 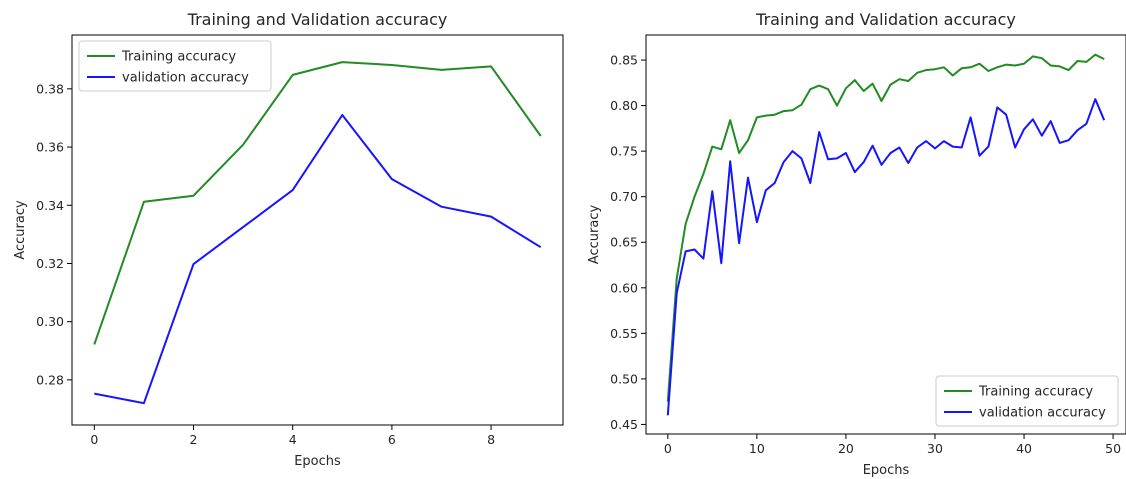 What do you see at coordinates (624, 287) in the screenshot?
I see `y-tick-label: 0.60` at bounding box center [624, 287].